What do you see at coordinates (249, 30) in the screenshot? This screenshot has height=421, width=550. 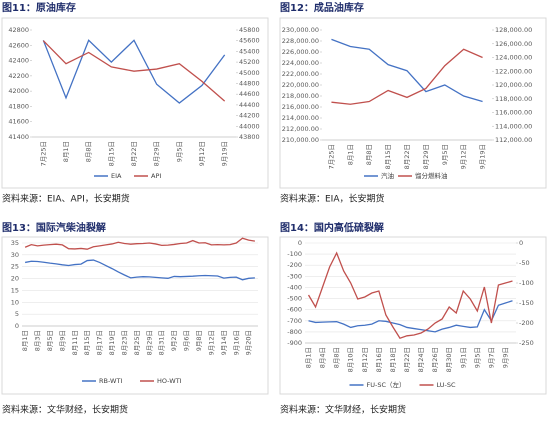 I see `y2-tick-label: 45800` at bounding box center [249, 30].